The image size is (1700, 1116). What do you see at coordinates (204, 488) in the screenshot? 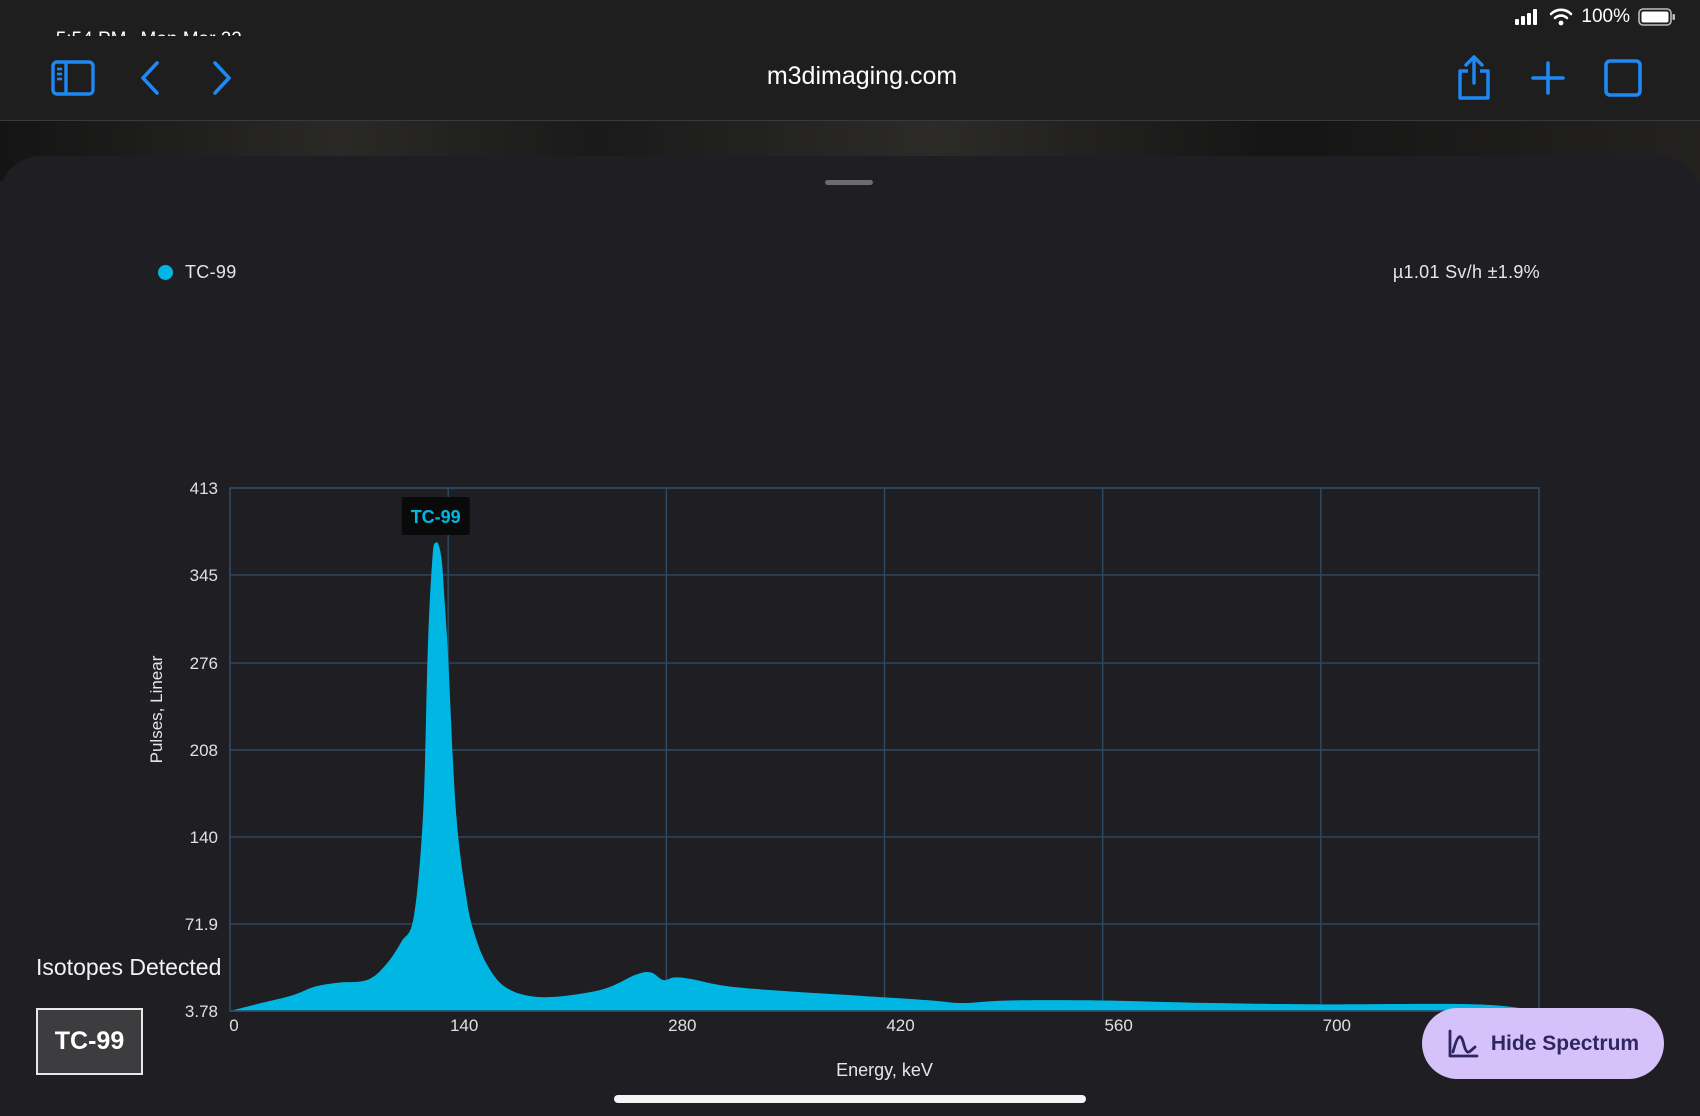
I see `y-tick-label: 413` at bounding box center [204, 488].